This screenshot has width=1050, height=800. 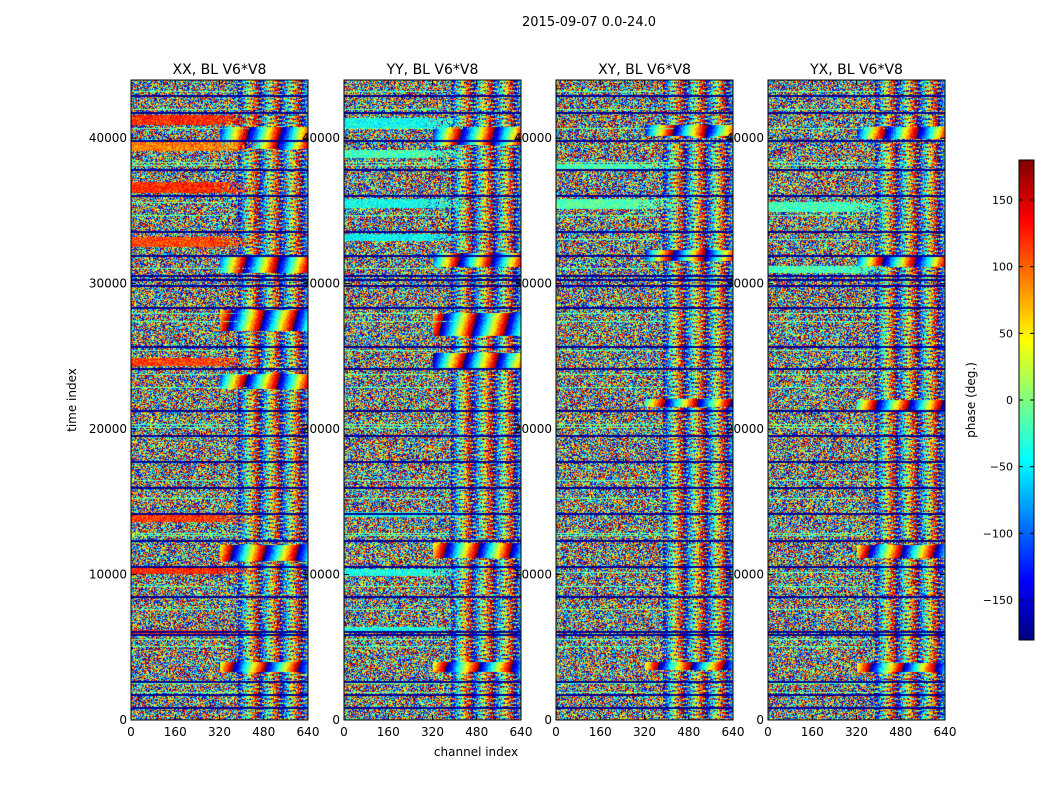 I want to click on colorbar-tick-label: 150, so click(x=1002, y=200).